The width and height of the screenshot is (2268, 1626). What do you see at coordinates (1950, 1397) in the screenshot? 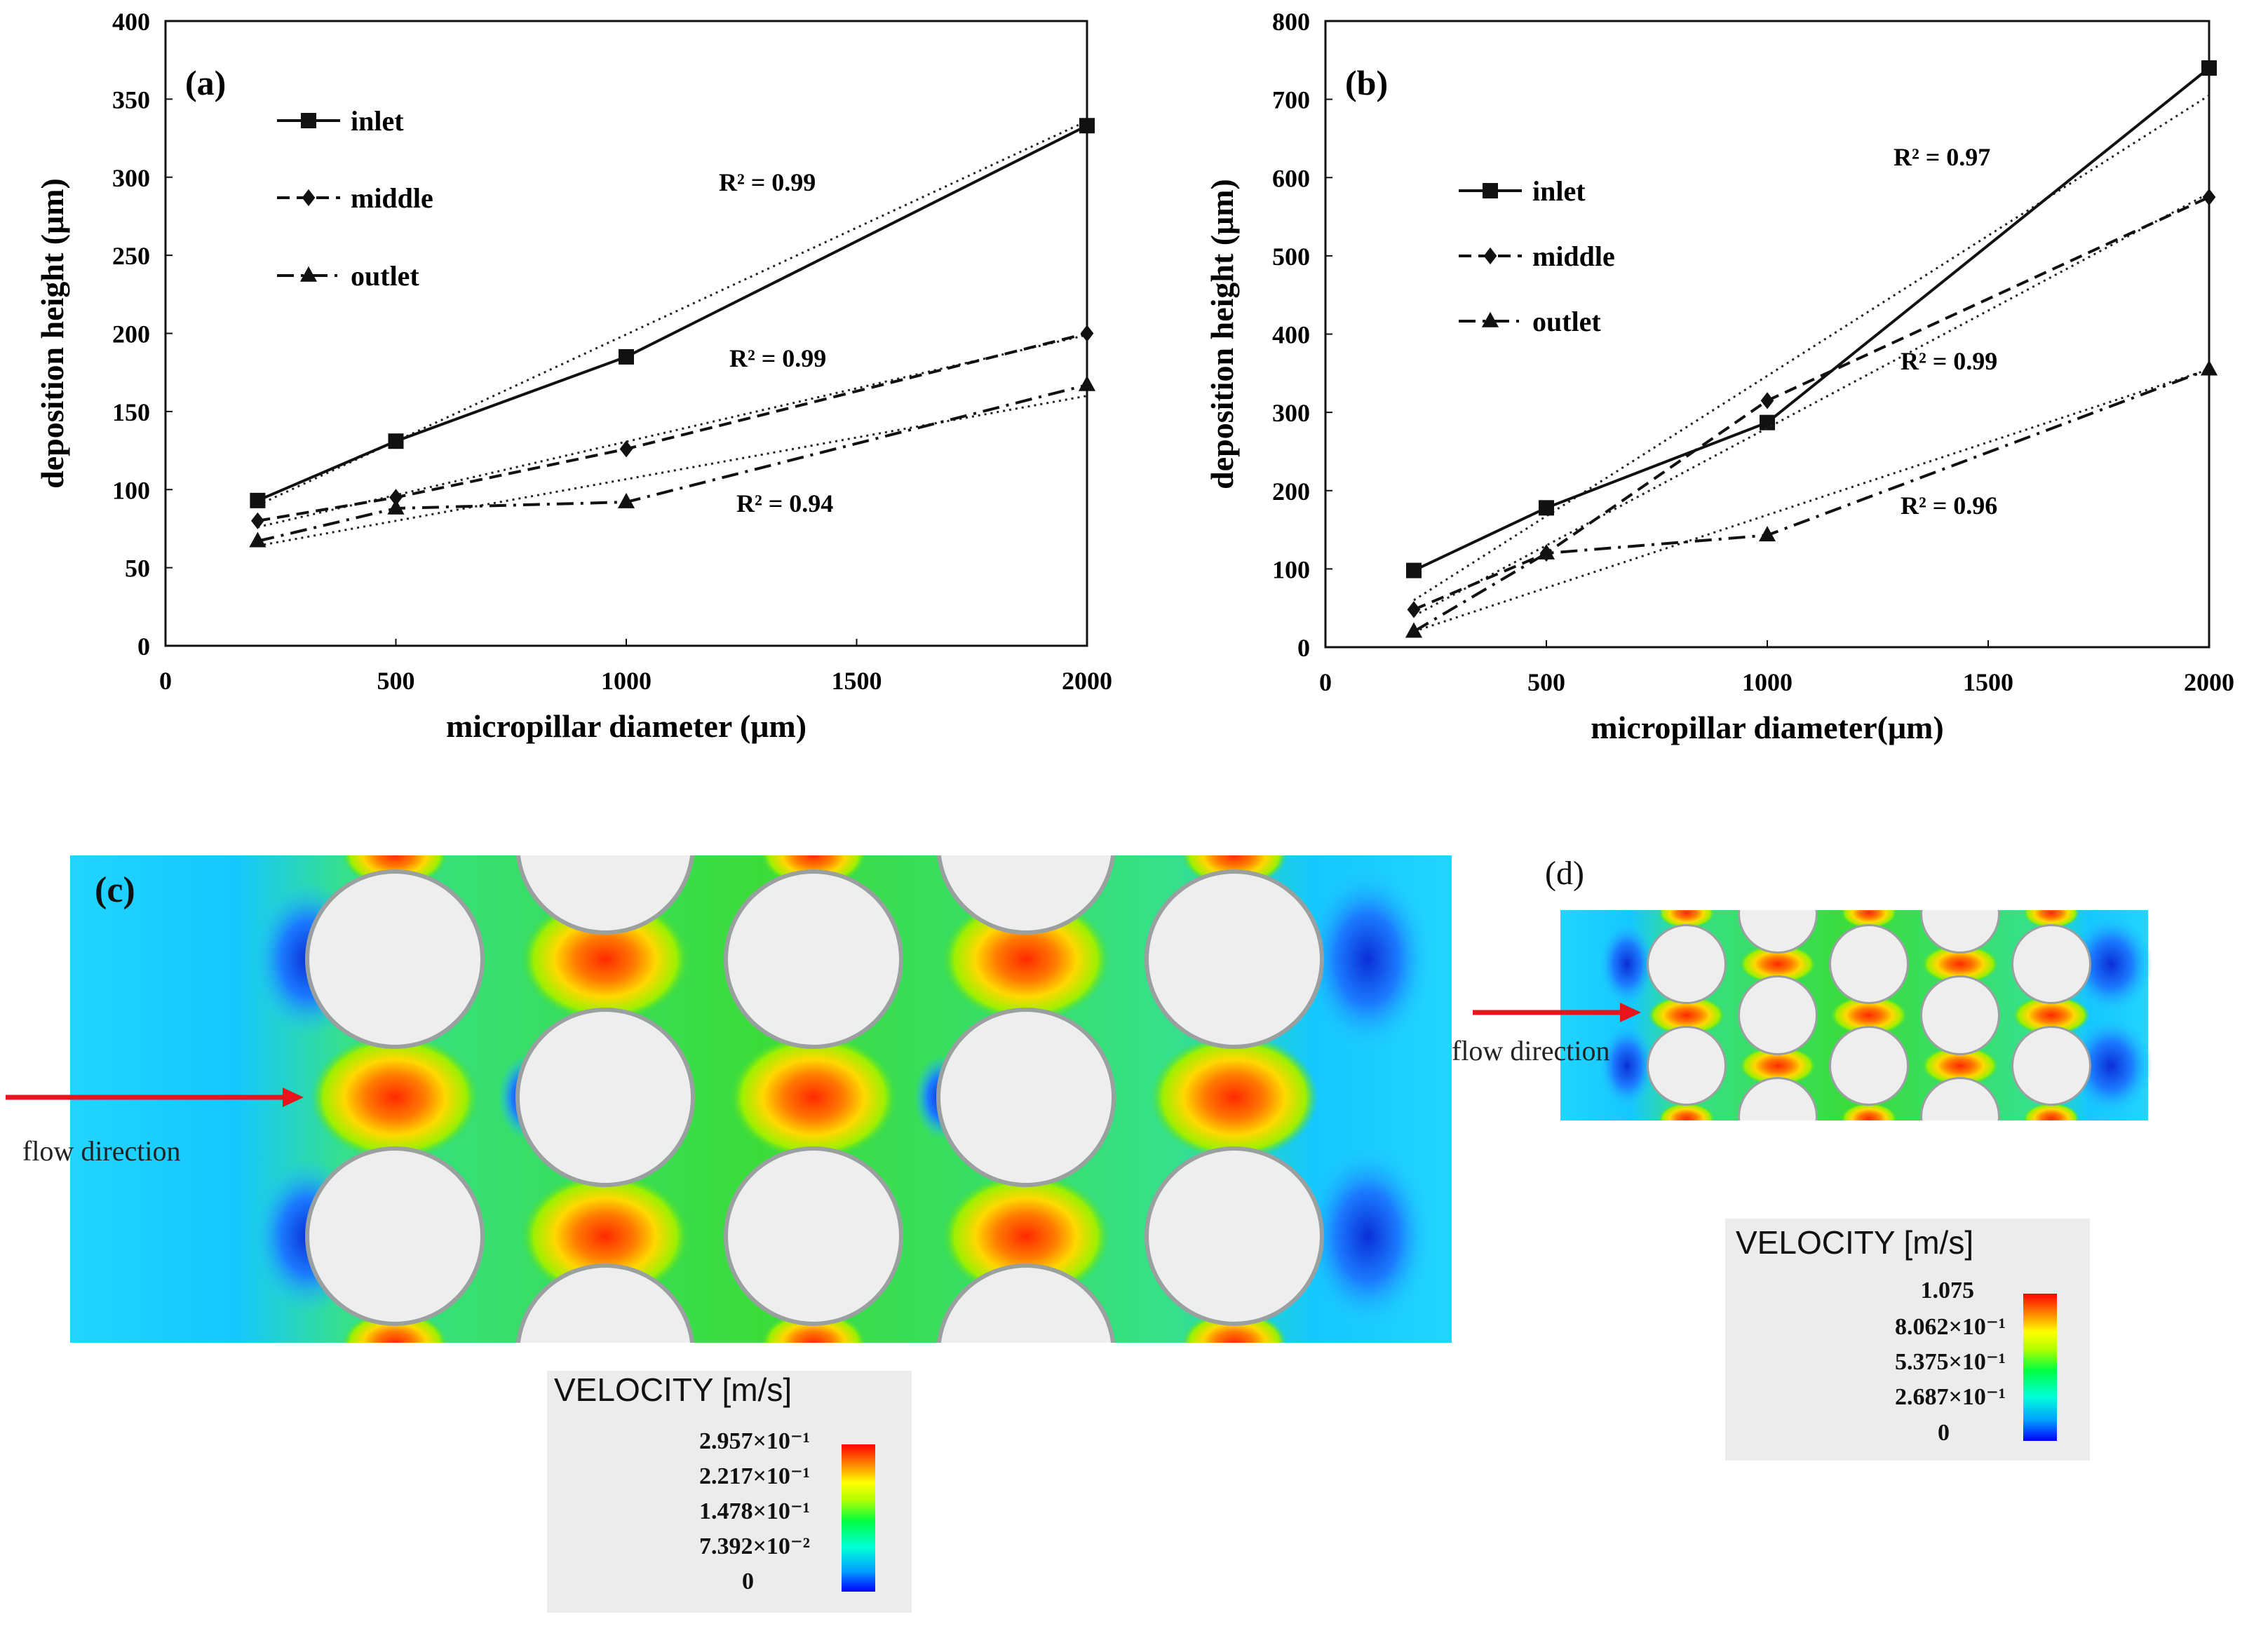
I see `legend-value-d-3: 2.687×10⁻¹` at bounding box center [1950, 1397].